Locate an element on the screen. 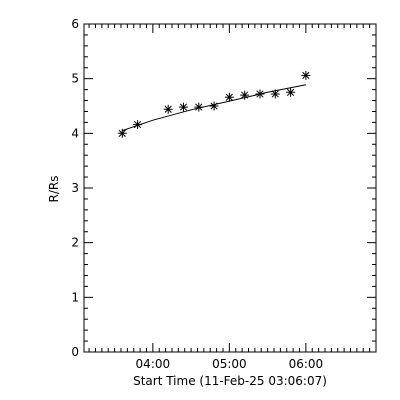 The height and width of the screenshot is (400, 400). x-tick-label: 06:00 is located at coordinates (306, 364).